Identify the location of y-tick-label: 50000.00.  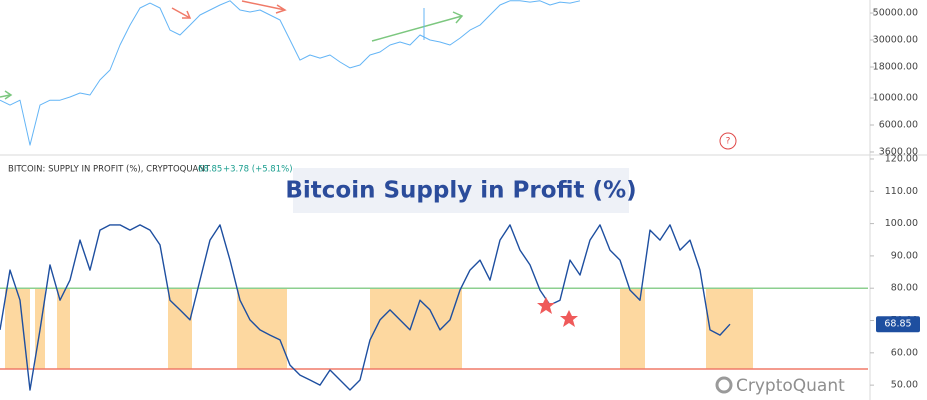
(895, 13).